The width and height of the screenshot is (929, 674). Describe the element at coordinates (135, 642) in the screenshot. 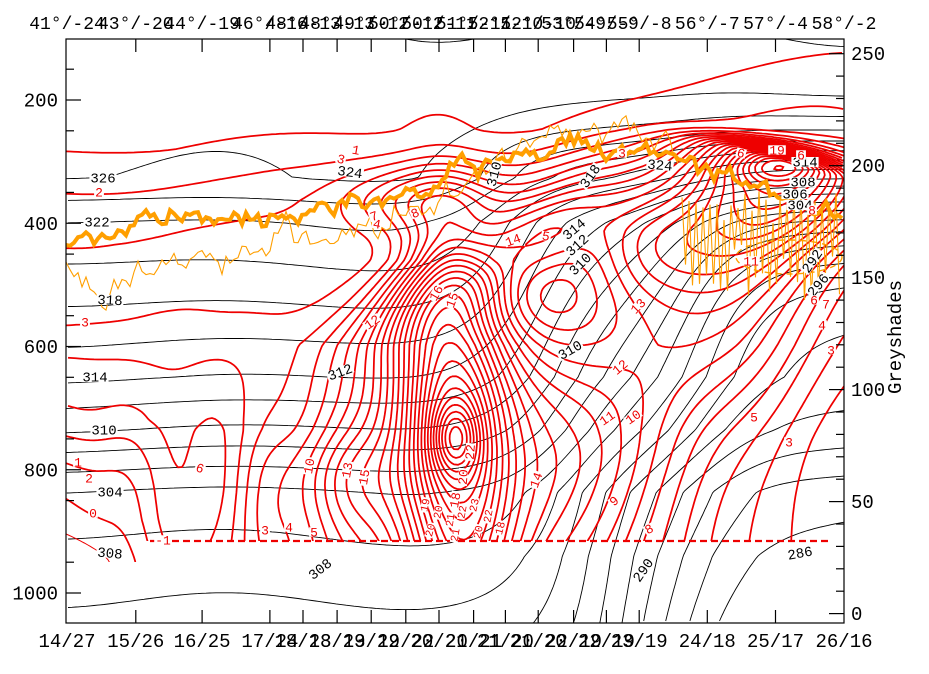

I see `svg-text: 15/26` at that location.